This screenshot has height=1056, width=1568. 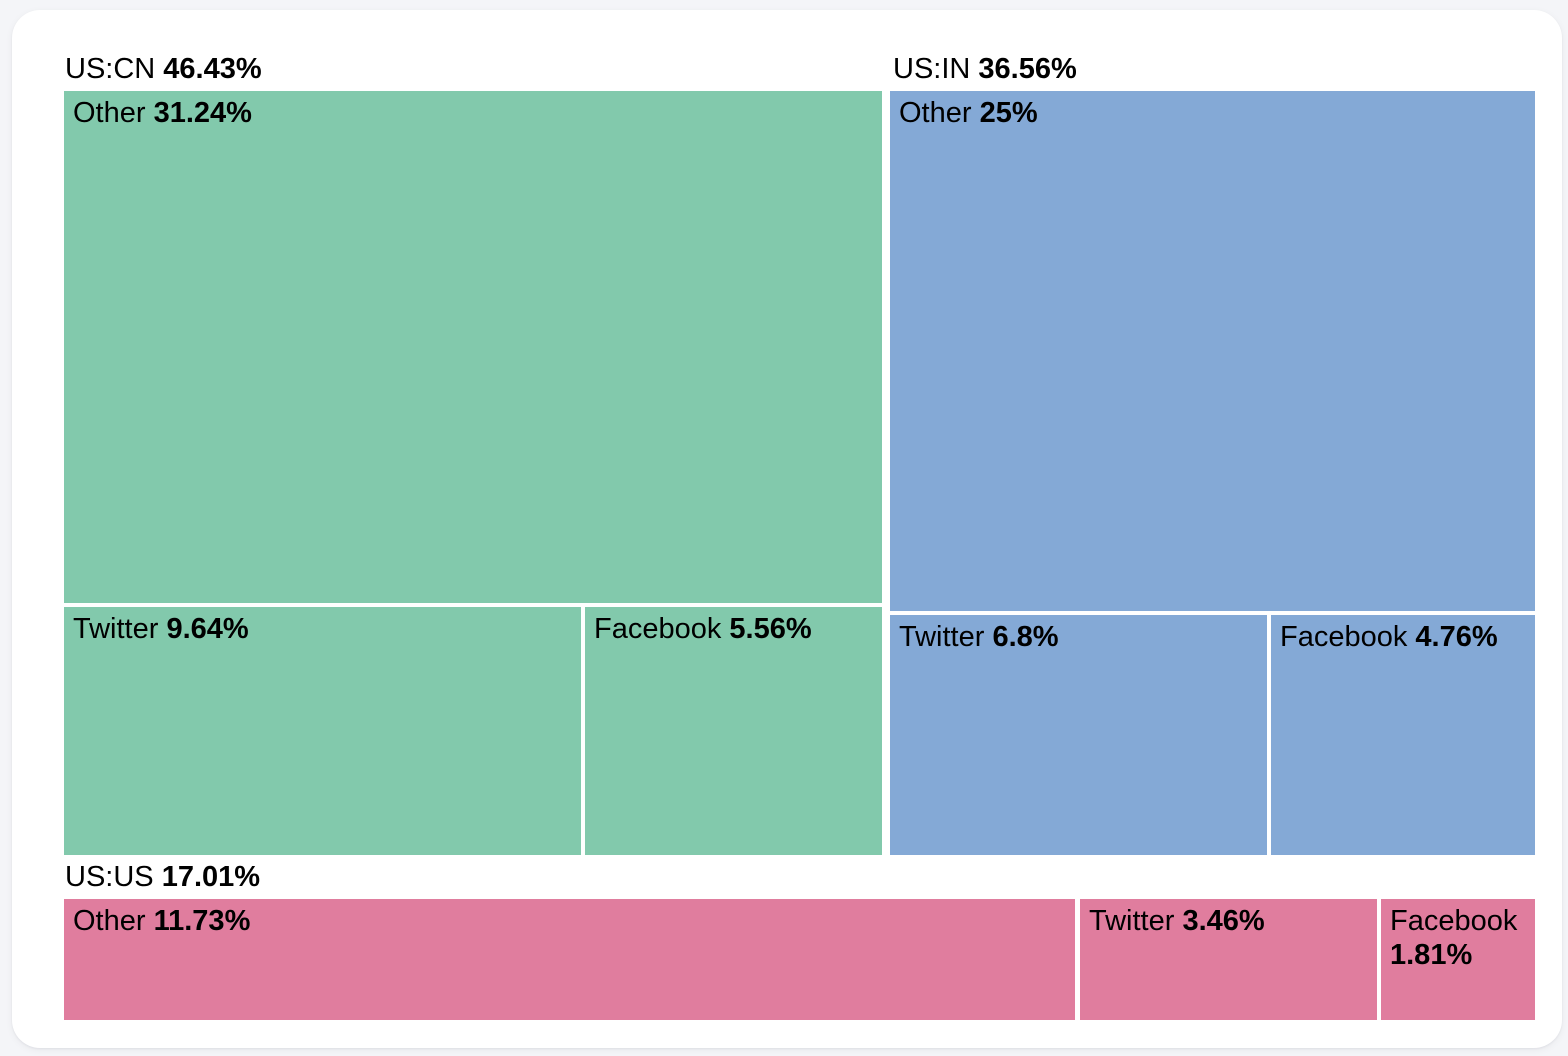 I want to click on treemap-cell-us-in-twitter: Twitter 6.8%, so click(x=1078, y=735).